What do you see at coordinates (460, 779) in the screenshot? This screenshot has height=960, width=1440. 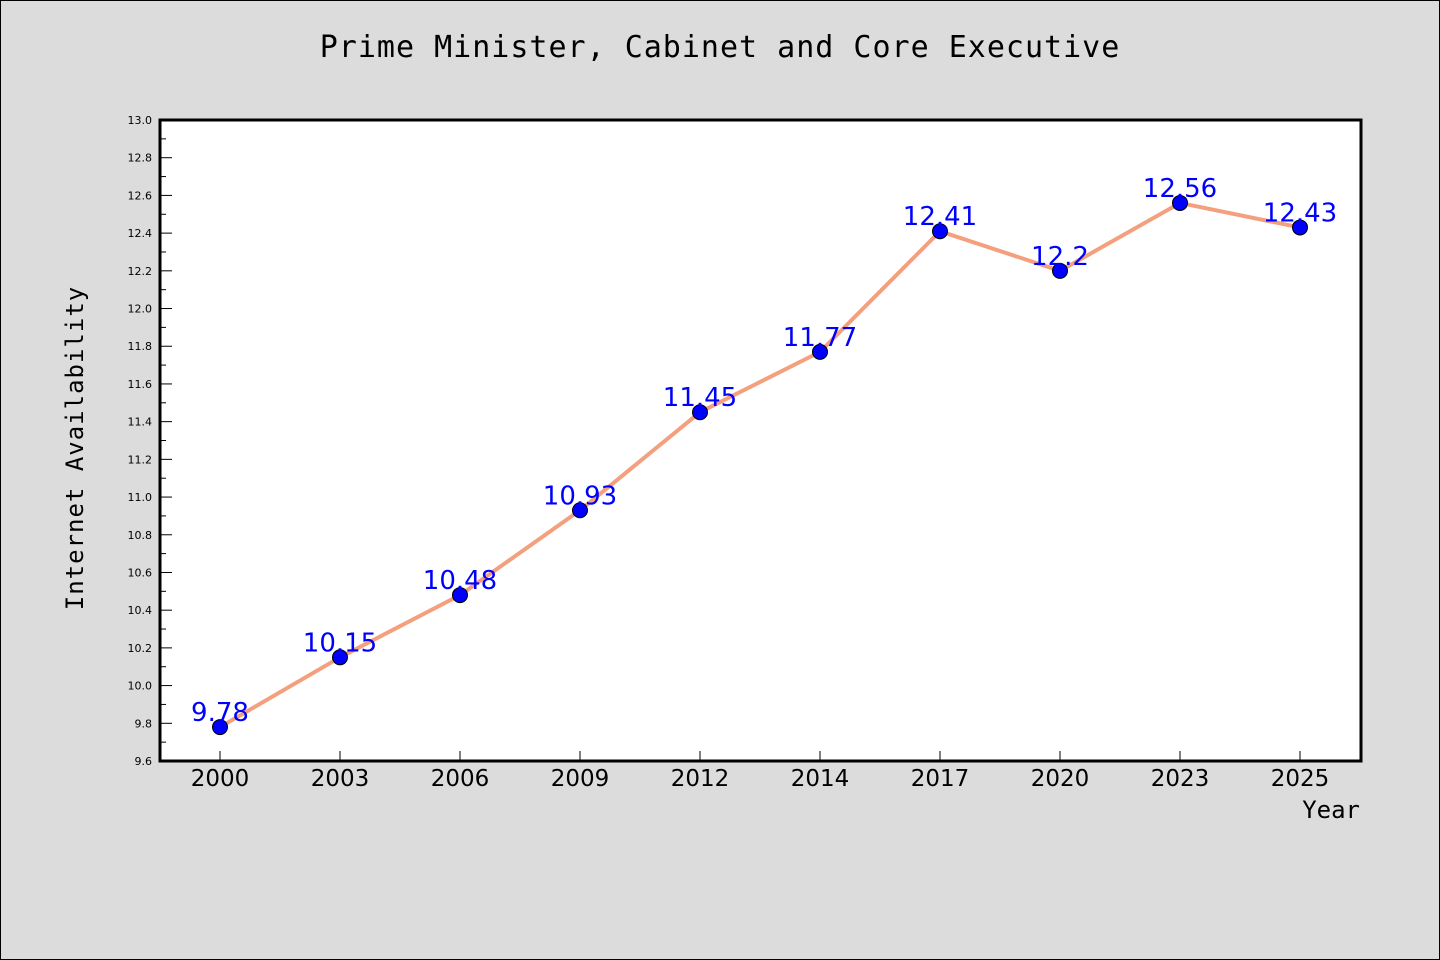 I see `x-tick-label: 2006` at bounding box center [460, 779].